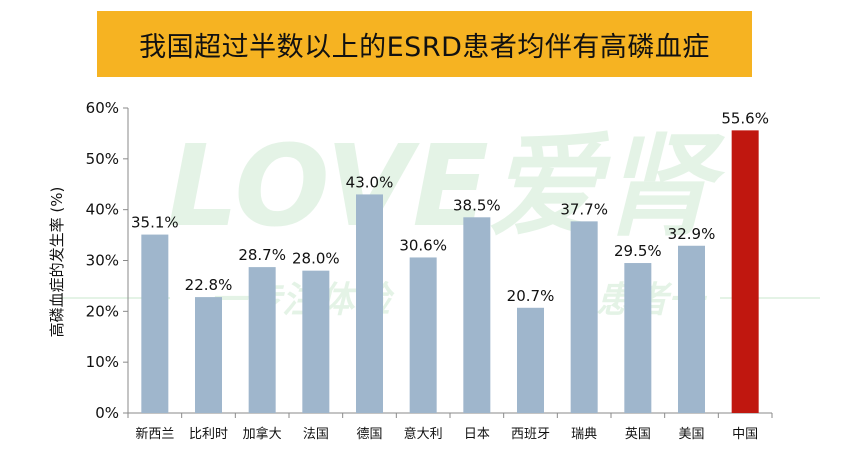 The width and height of the screenshot is (866, 459). Describe the element at coordinates (102, 311) in the screenshot. I see `y-tick-label: 20%` at that location.